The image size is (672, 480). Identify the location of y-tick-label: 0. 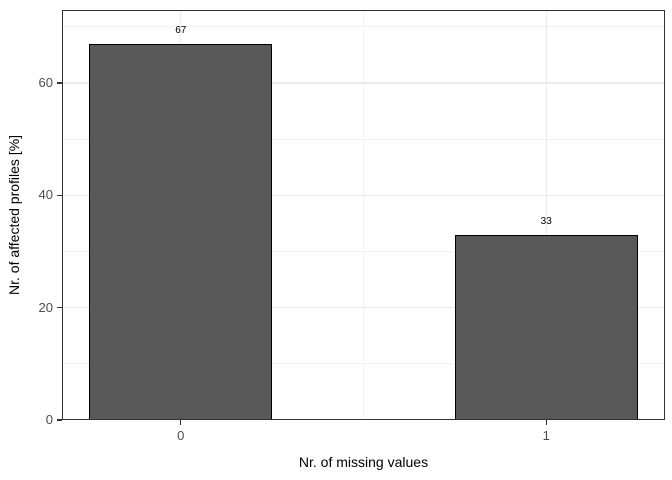
(49, 419).